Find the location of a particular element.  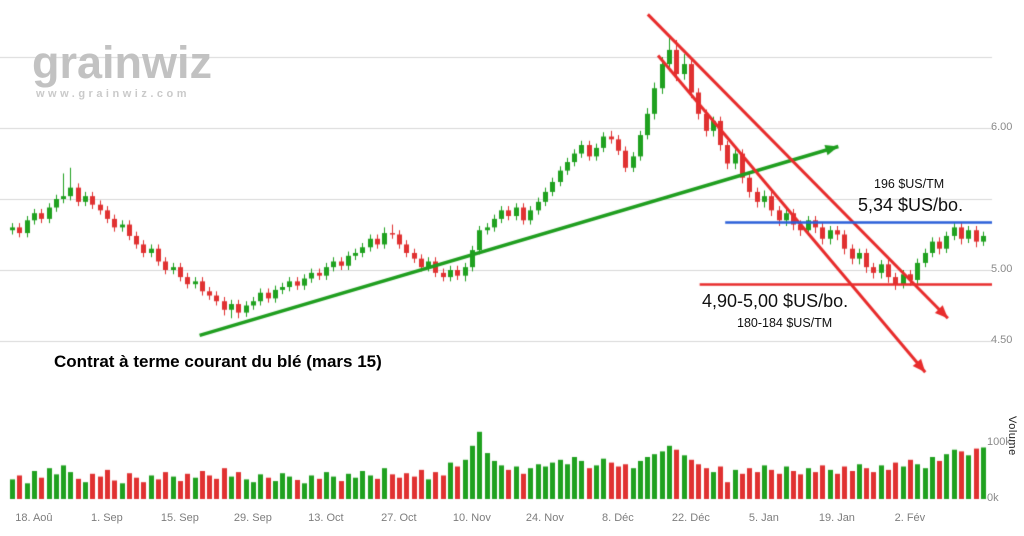

date-tick-label: 18. Aoû is located at coordinates (34, 518).